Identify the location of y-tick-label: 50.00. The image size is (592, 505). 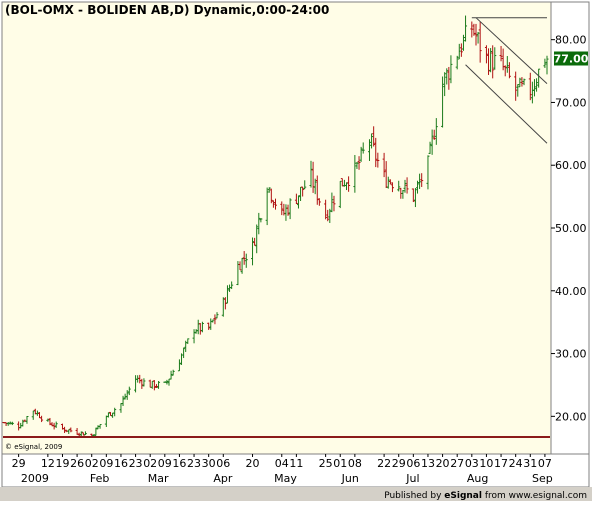
(571, 228).